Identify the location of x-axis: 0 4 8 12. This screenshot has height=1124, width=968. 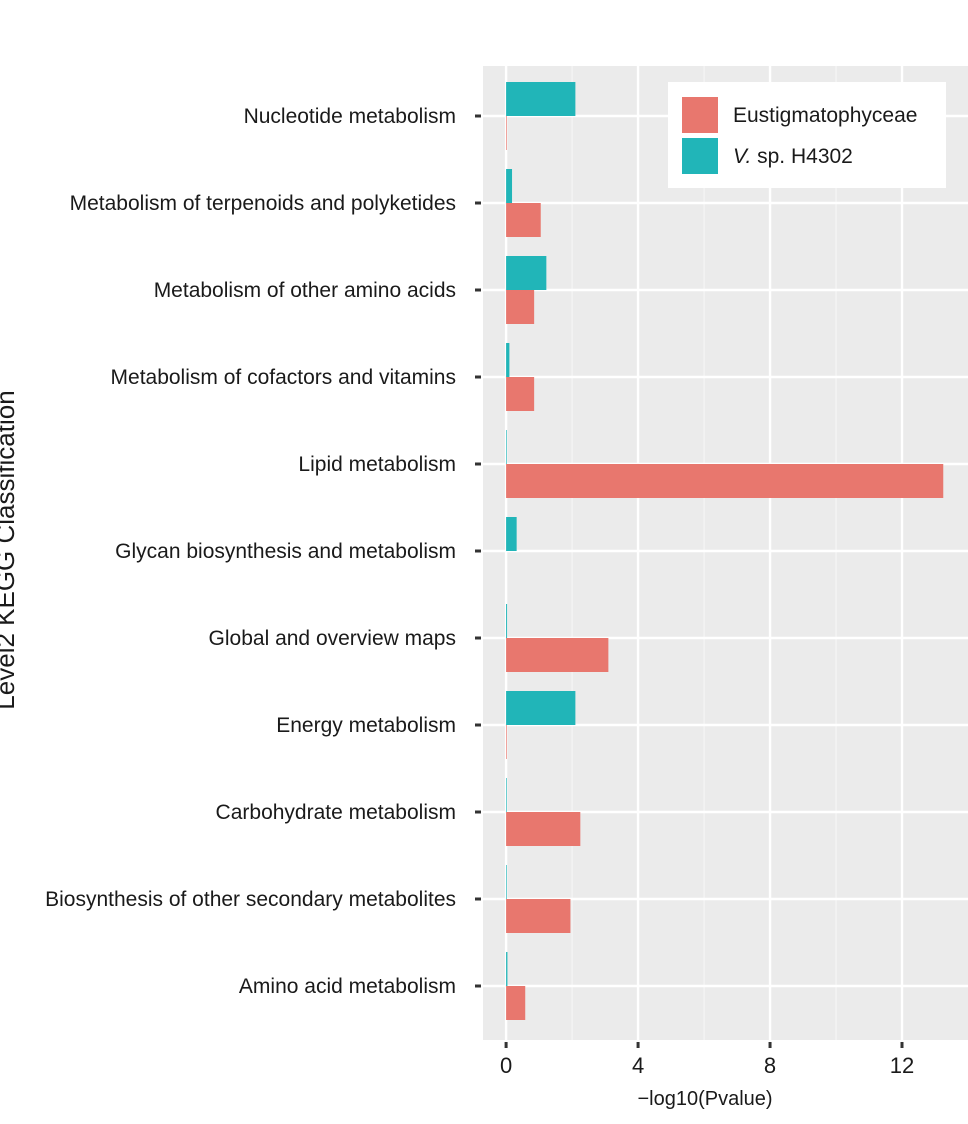
(707, 1060).